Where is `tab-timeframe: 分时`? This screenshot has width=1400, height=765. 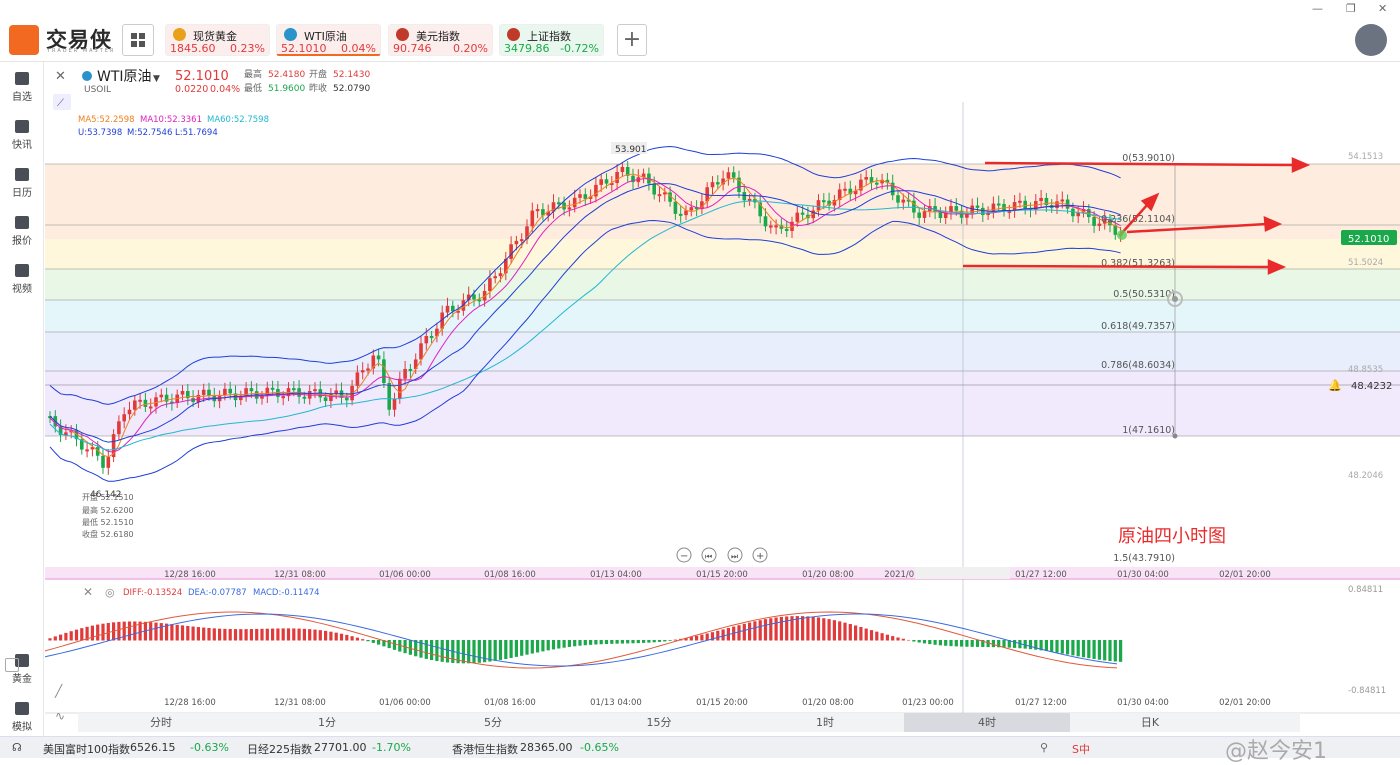 tab-timeframe: 分时 is located at coordinates (161, 722).